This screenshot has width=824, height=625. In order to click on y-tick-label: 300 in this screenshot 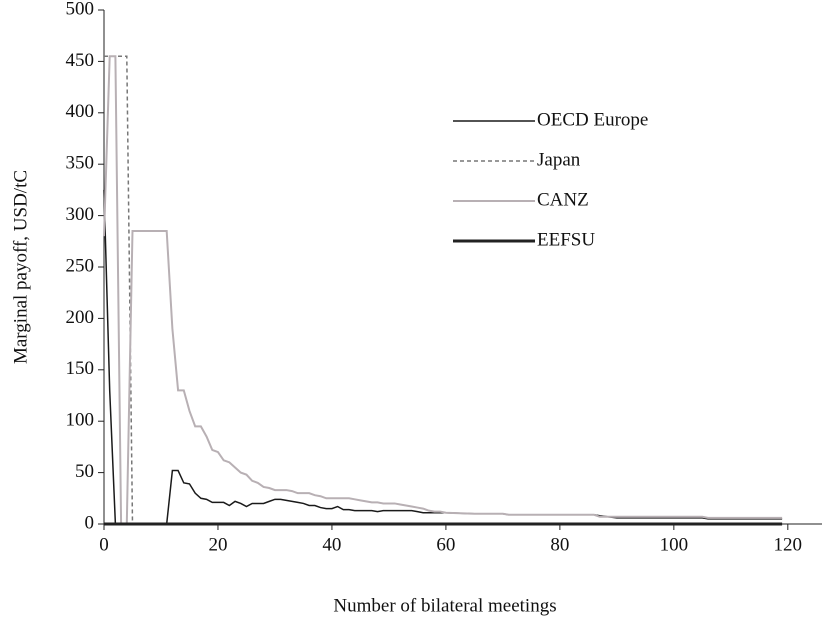, I will do `click(80, 214)`.